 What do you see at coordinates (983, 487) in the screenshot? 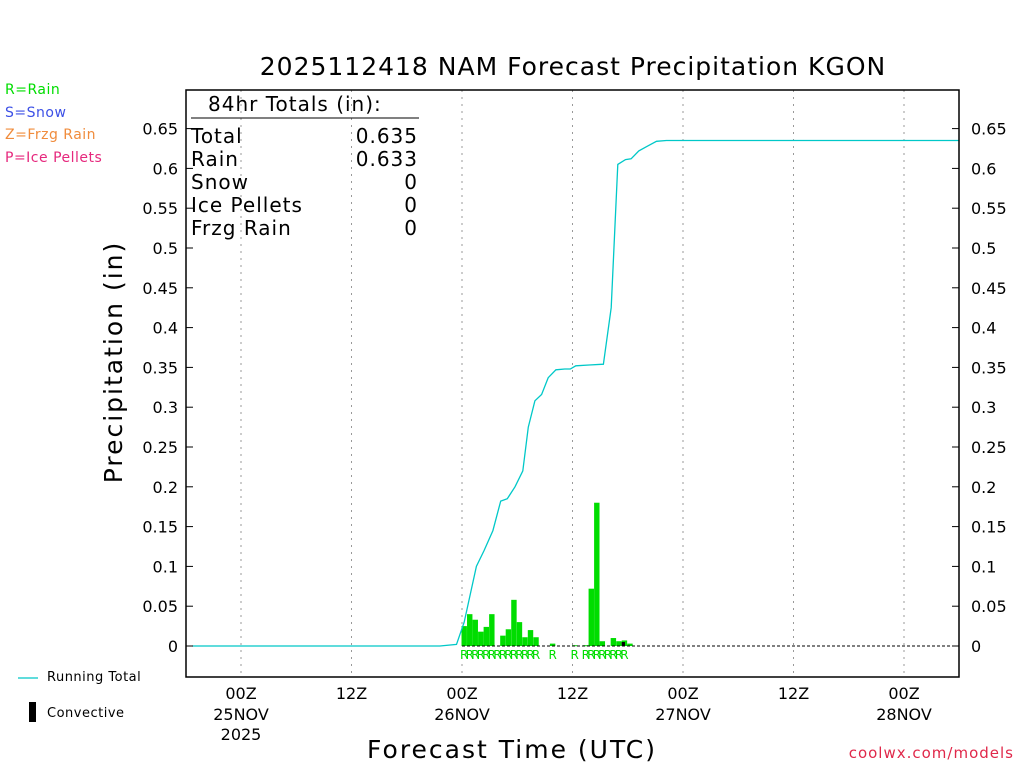
I see `y-tick-label-right: 0.2` at bounding box center [983, 487].